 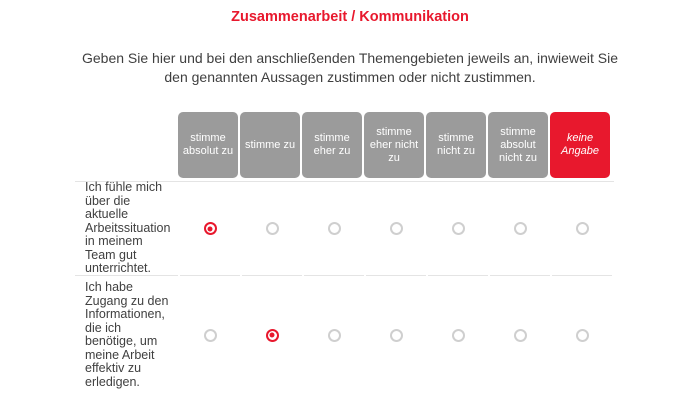 I want to click on radio-row1-keine-angabe, so click(x=582, y=228).